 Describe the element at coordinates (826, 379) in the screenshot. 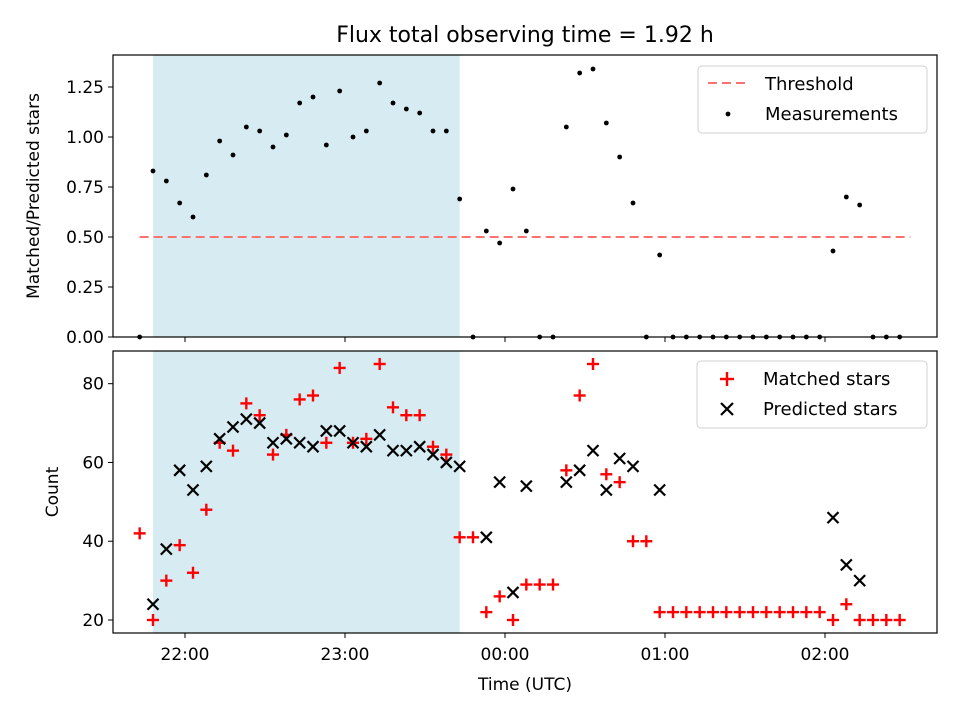

I see `legend-matched-label: Matched stars` at that location.